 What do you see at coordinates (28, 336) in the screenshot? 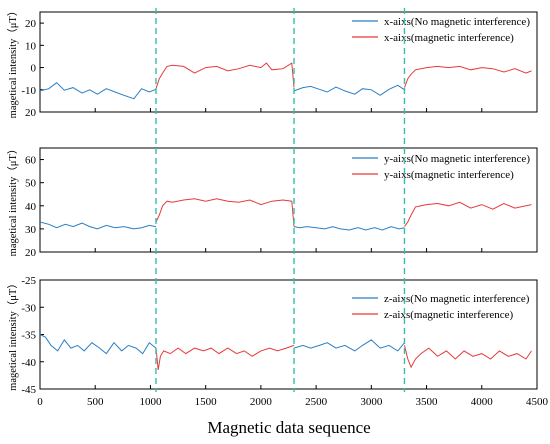
I see `y-tick-label: -35` at bounding box center [28, 336].